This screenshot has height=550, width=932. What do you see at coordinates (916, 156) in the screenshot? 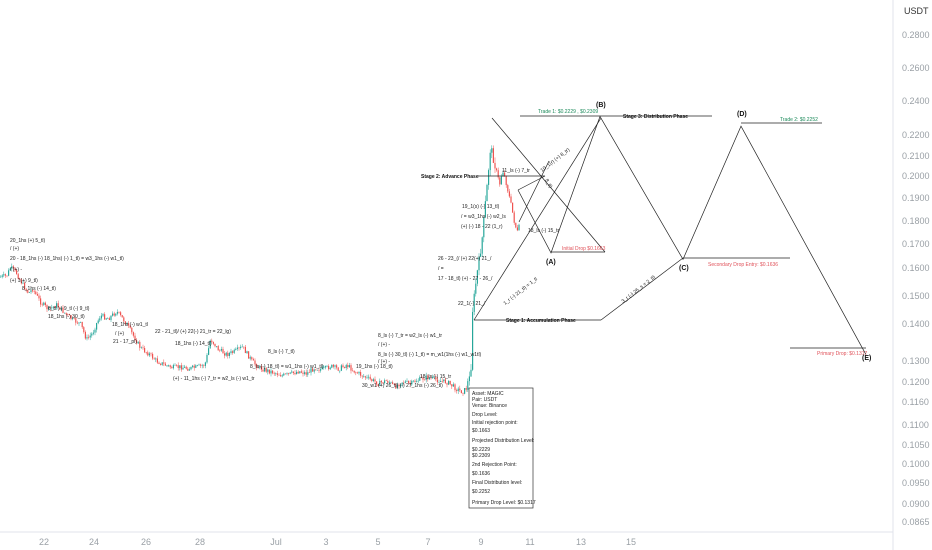
I see `y-tick-label: 0.2100` at bounding box center [916, 156].